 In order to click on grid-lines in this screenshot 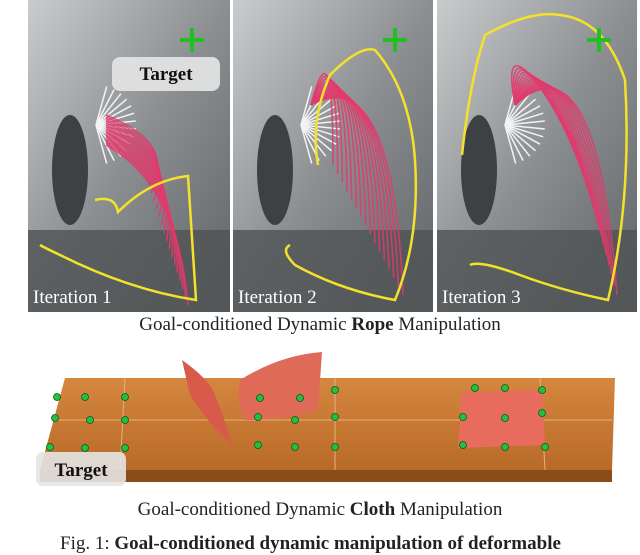, I will do `click(333, 424)`.